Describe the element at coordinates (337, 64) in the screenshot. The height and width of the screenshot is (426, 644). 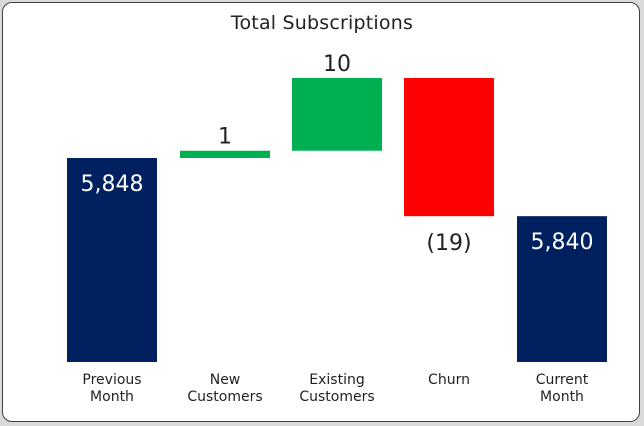
I see `value-label-2: 10` at that location.